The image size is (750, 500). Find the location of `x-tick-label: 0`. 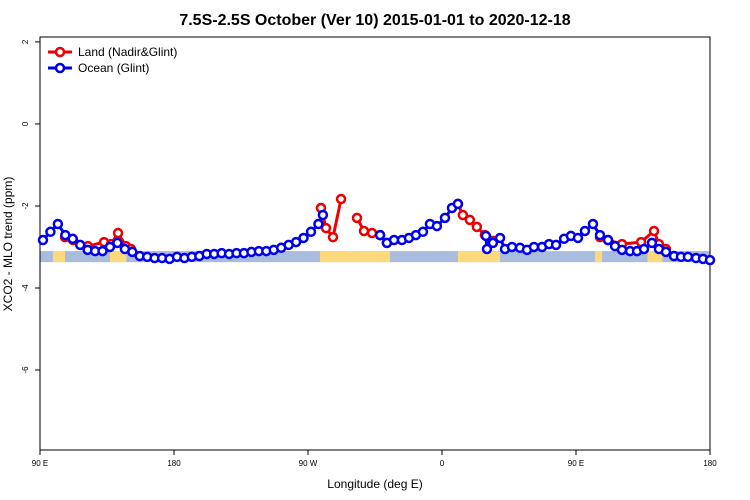

x-tick-label: 0 is located at coordinates (442, 463).